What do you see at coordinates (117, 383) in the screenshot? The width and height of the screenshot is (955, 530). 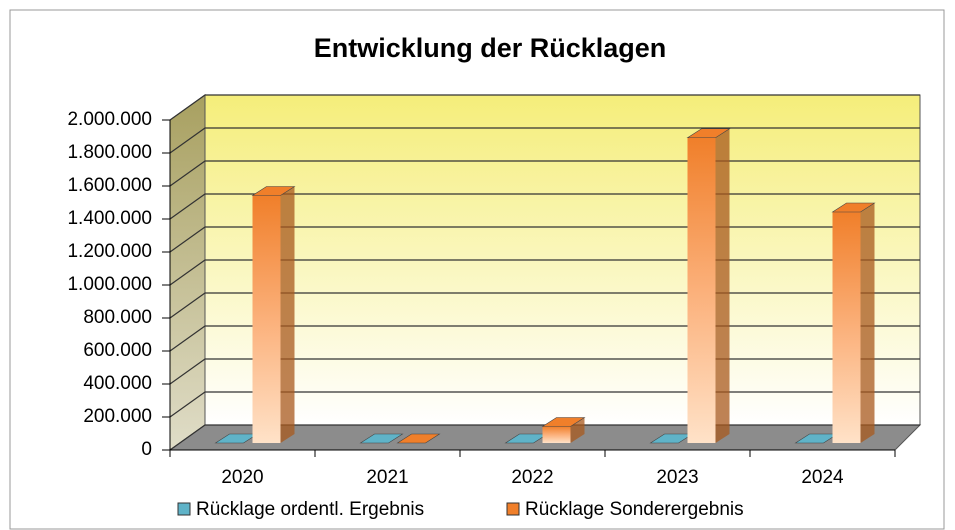 I see `y-tick-label: 400.000` at bounding box center [117, 383].